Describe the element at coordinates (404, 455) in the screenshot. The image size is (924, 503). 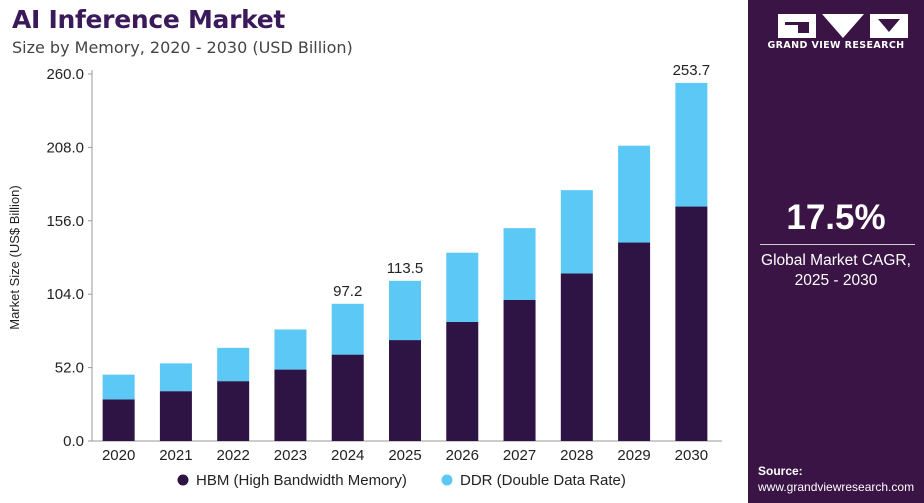
I see `x-tick-label: 2025` at that location.